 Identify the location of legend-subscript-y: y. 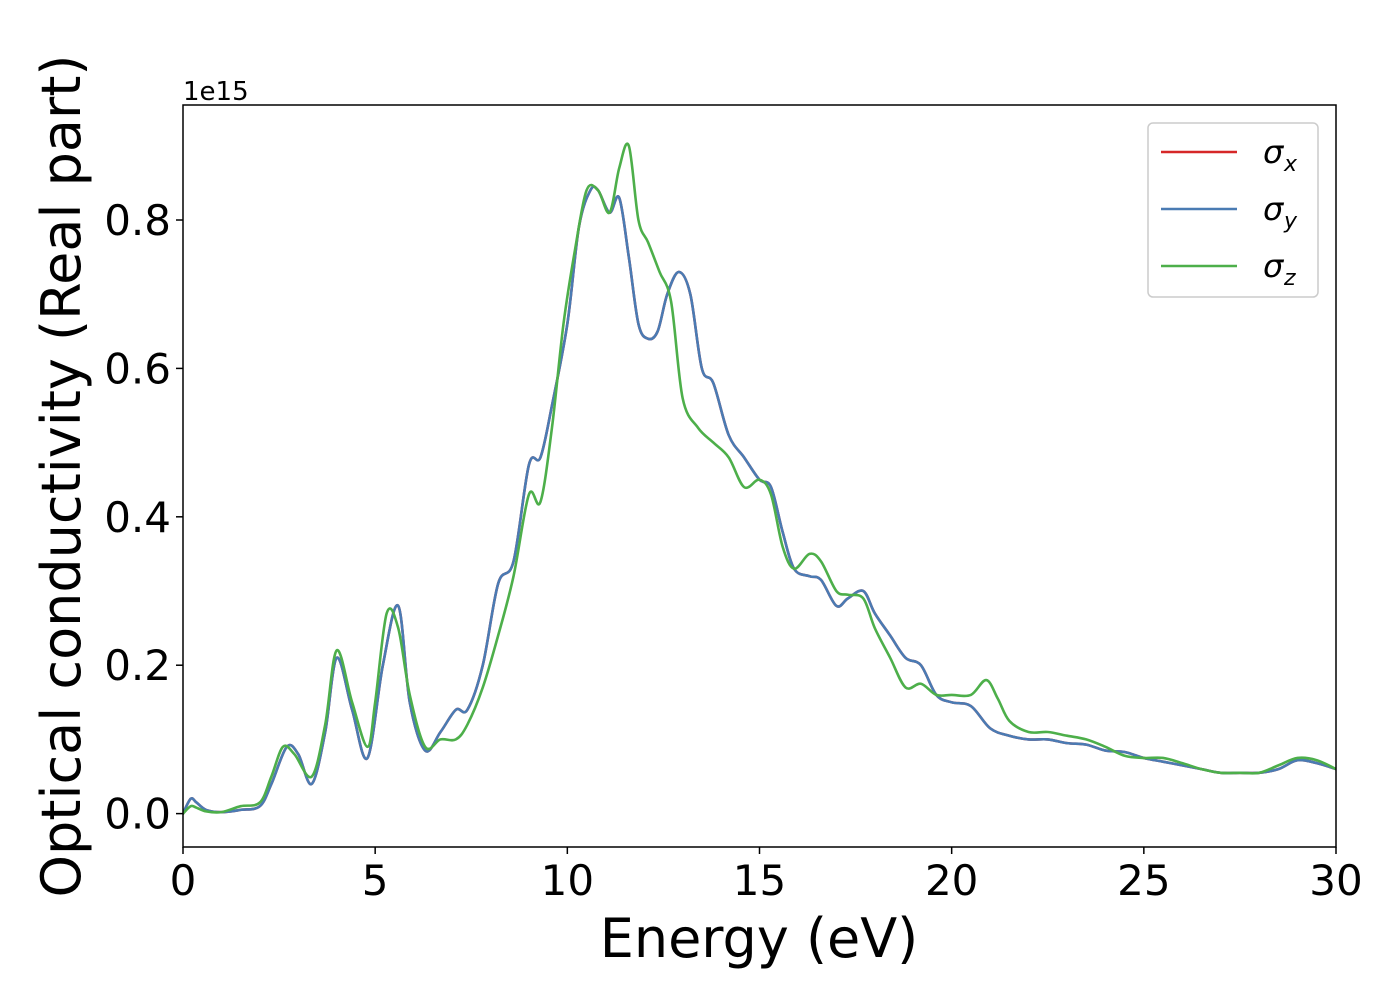
(1290, 221).